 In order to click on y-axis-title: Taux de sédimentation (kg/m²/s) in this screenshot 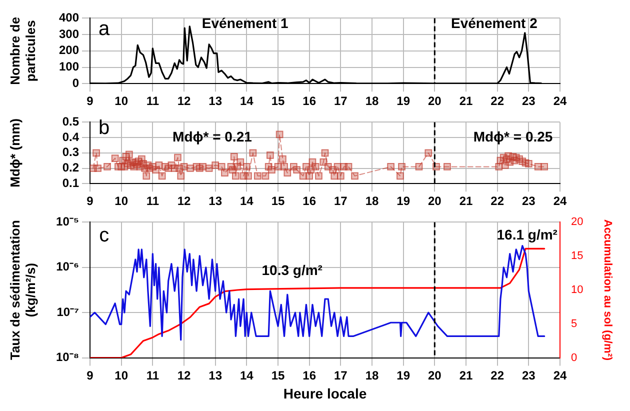, I will do `click(22, 290)`.